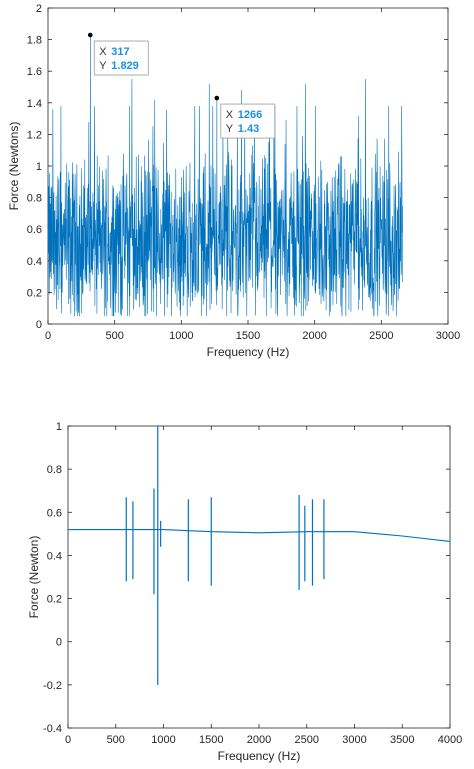 The width and height of the screenshot is (474, 769). What do you see at coordinates (120, 52) in the screenshot?
I see `datatip-x-value: 317` at bounding box center [120, 52].